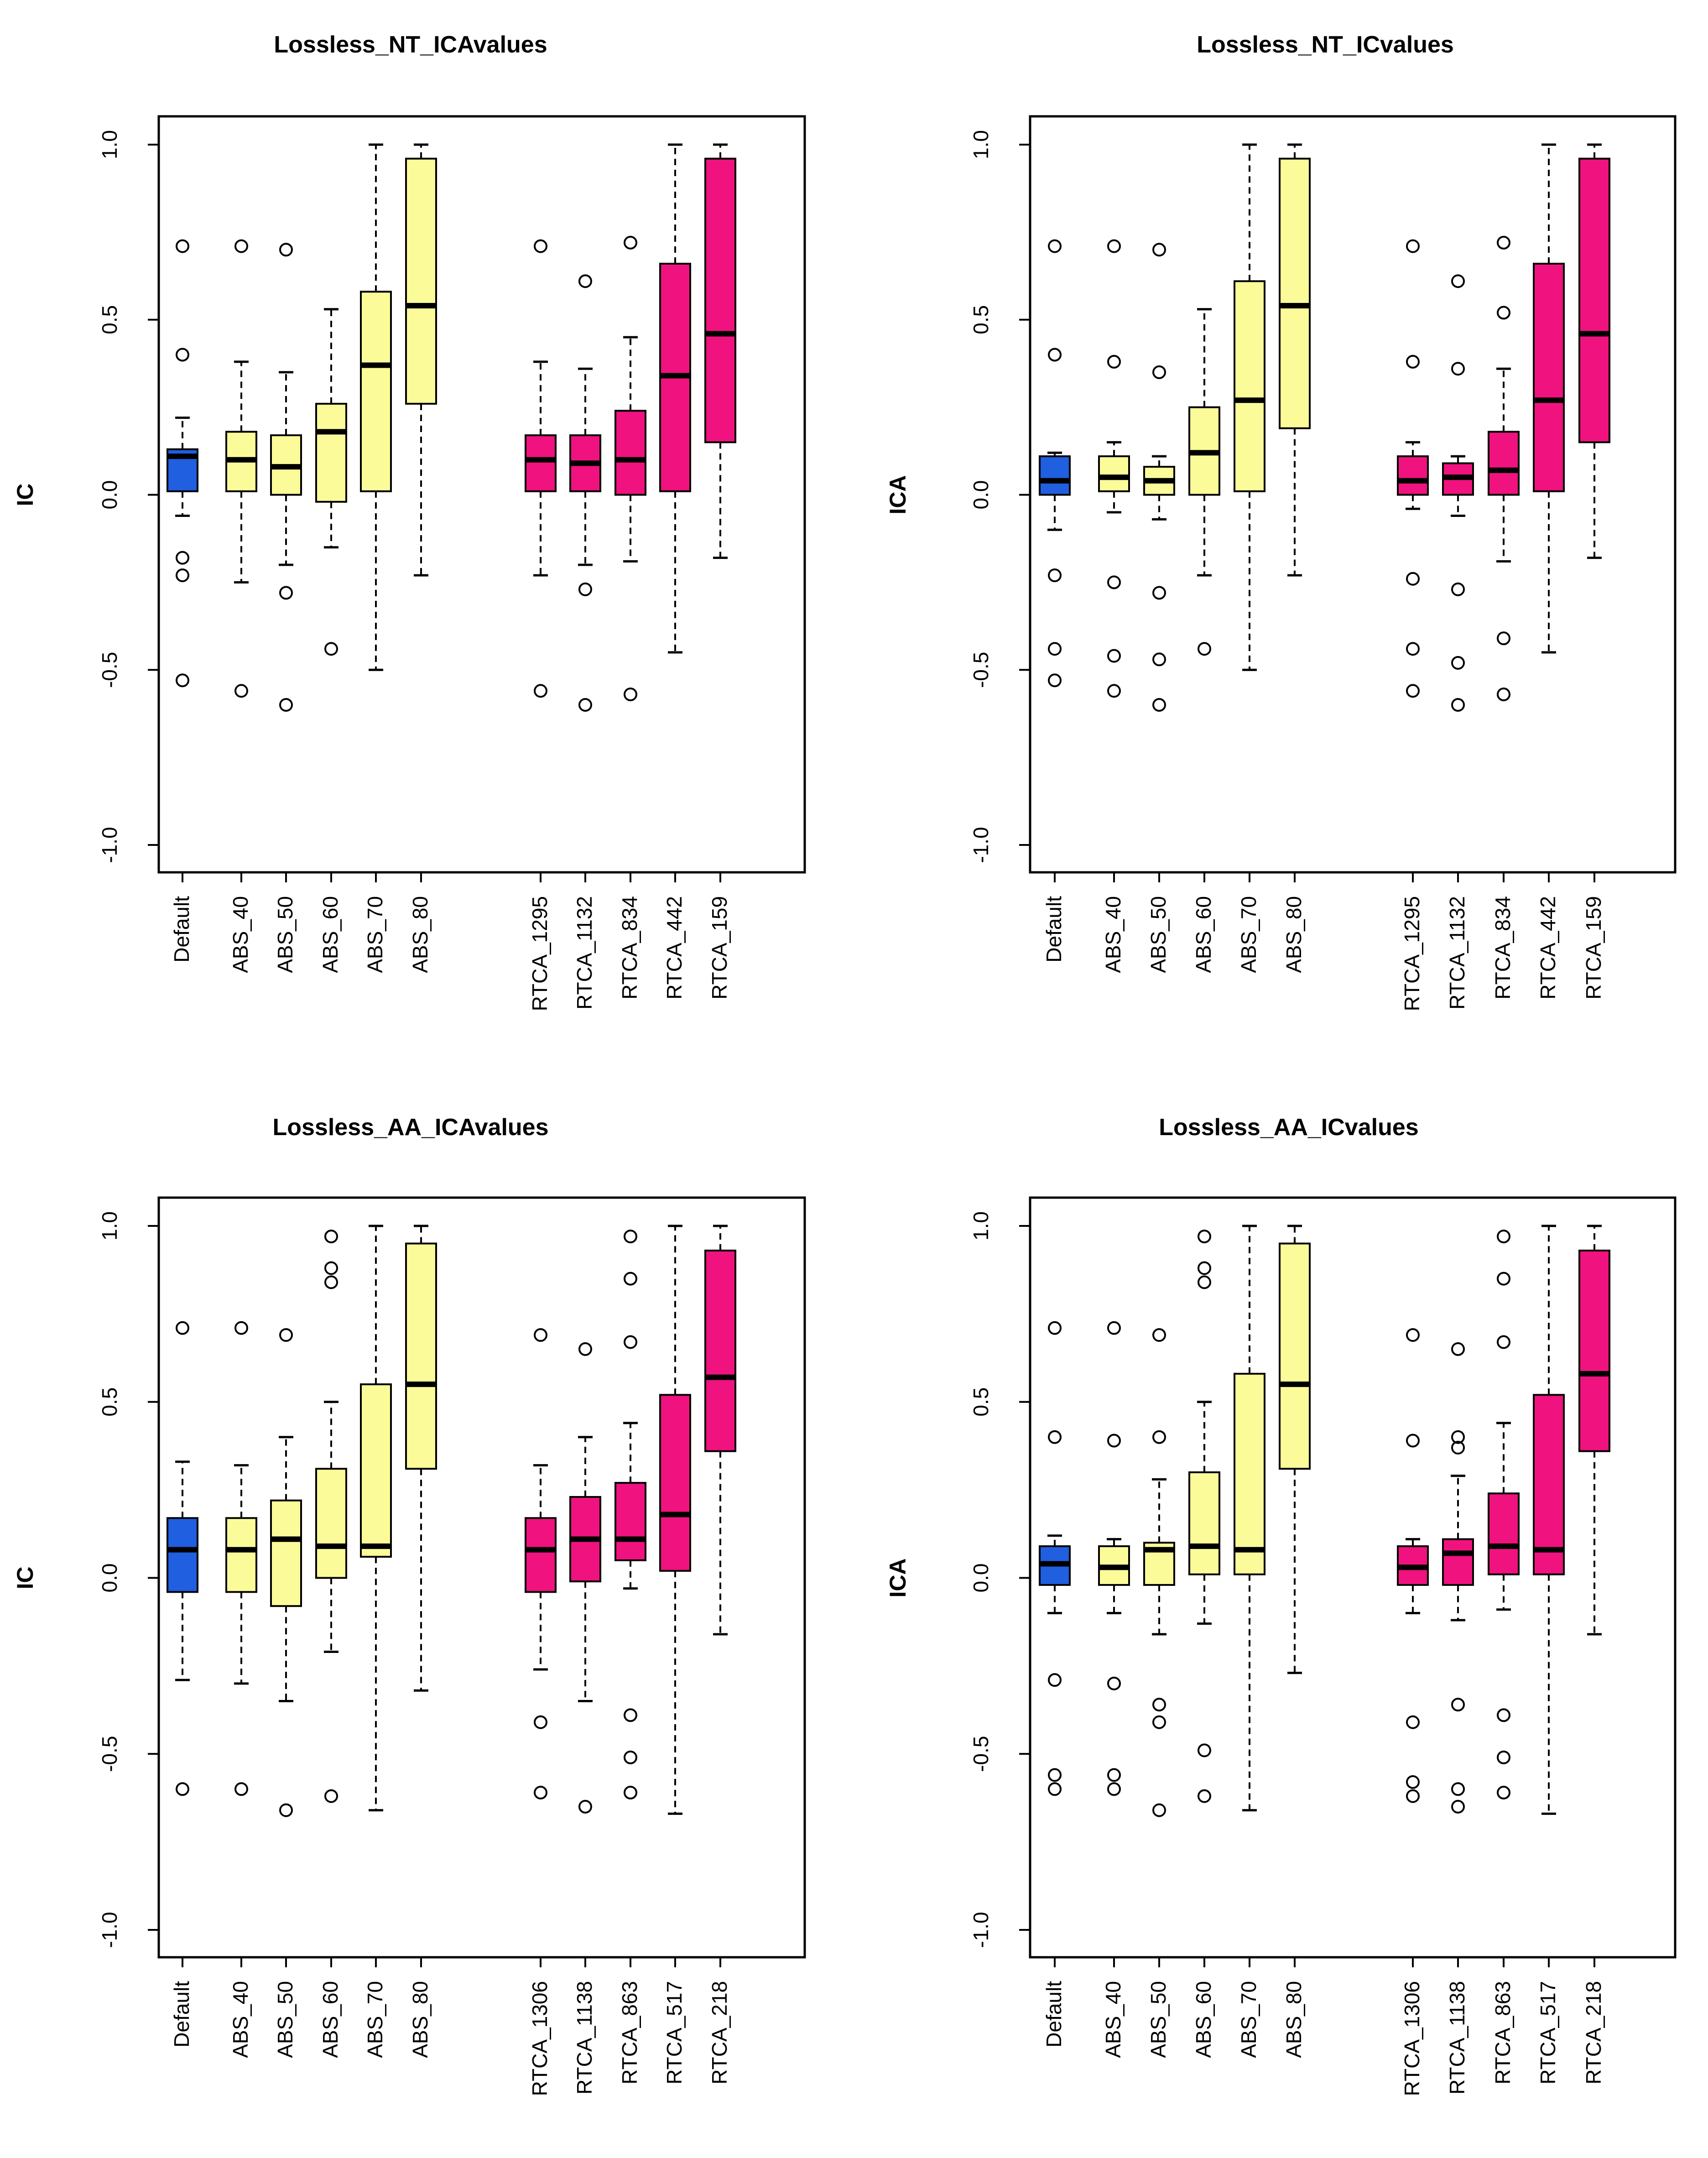 This screenshot has width=1708, height=2158. I want to click on x-category-label: RTCA_442, so click(674, 948).